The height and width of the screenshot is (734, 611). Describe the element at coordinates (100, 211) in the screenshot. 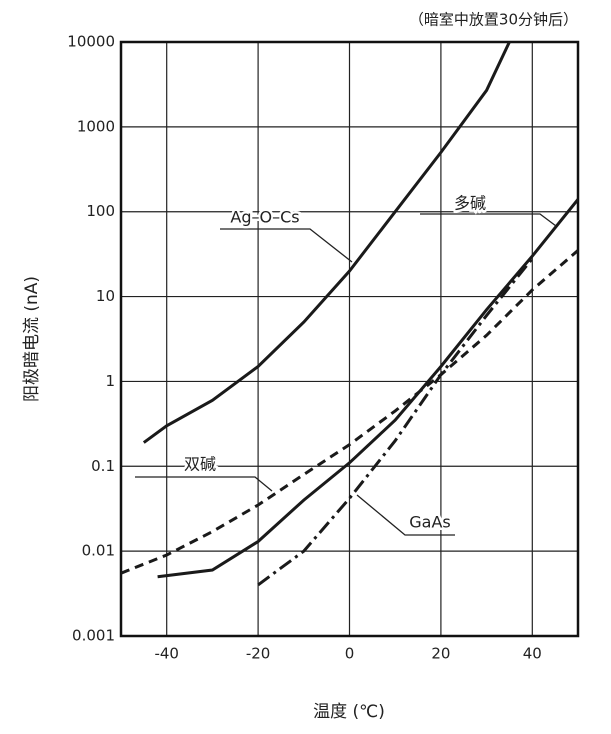

I see `y-tick-label: 100` at that location.